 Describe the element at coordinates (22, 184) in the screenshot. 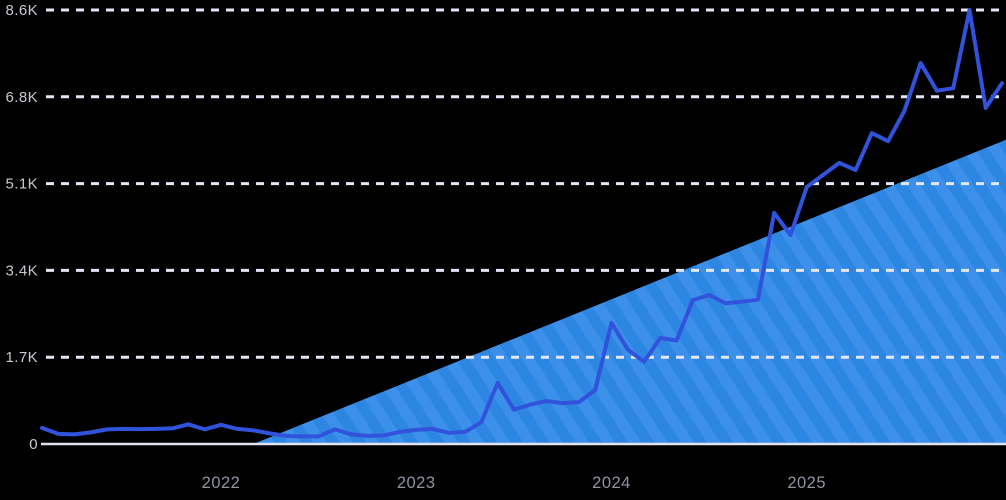

I see `y-axis-label-5.1K: 5.1K` at that location.